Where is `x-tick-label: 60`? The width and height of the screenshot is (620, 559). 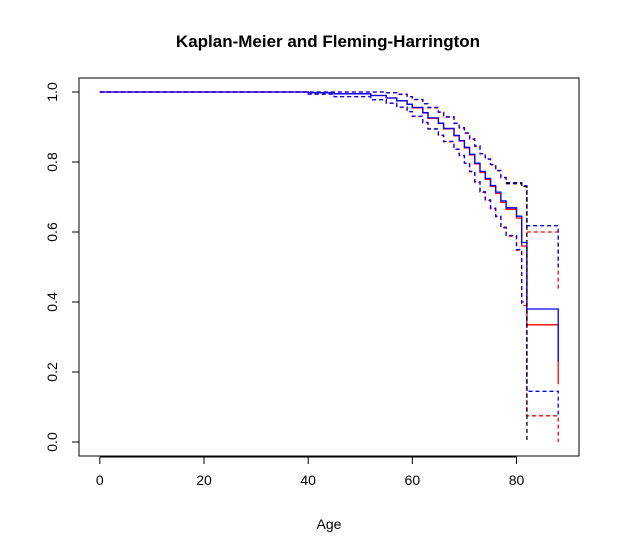
x-tick-label: 60 is located at coordinates (413, 480).